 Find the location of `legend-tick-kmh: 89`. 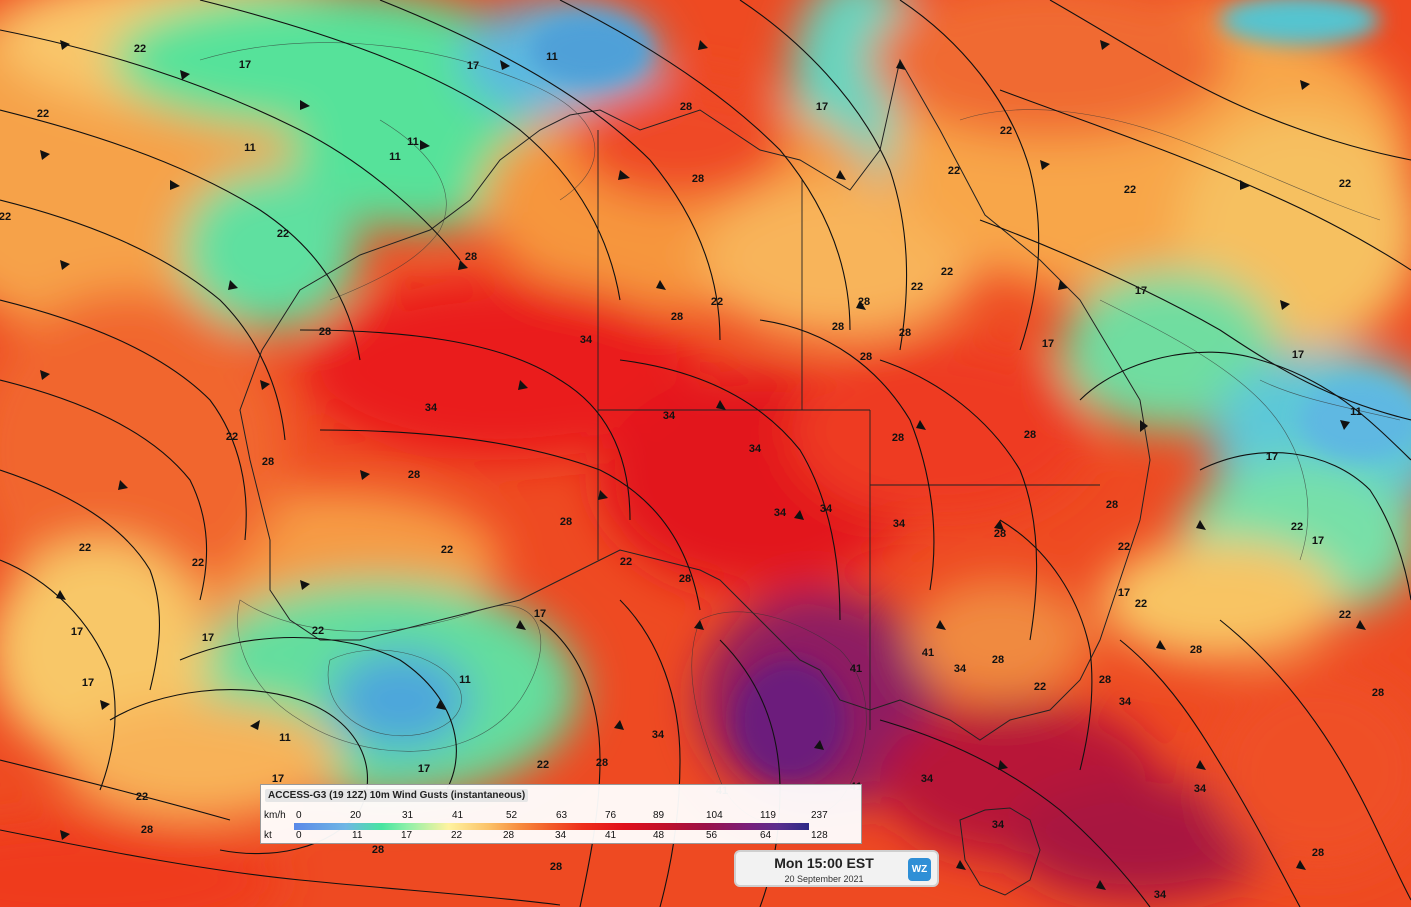

legend-tick-kmh: 89 is located at coordinates (659, 815).